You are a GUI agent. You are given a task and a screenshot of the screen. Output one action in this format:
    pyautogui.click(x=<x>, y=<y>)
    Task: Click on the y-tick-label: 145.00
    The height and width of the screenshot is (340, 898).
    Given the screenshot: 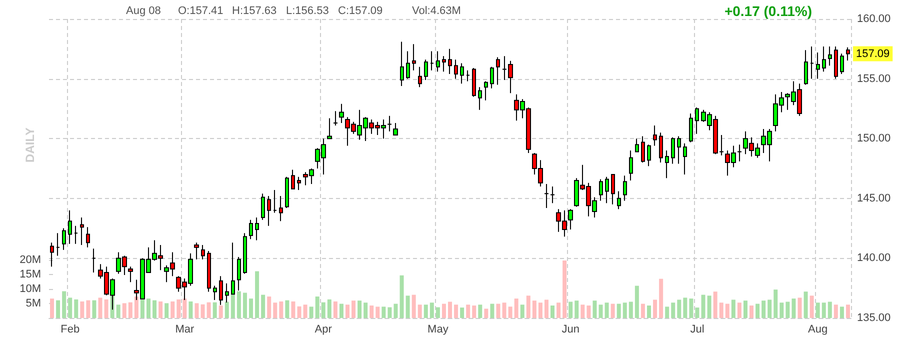 What is the action you would take?
    pyautogui.click(x=874, y=198)
    